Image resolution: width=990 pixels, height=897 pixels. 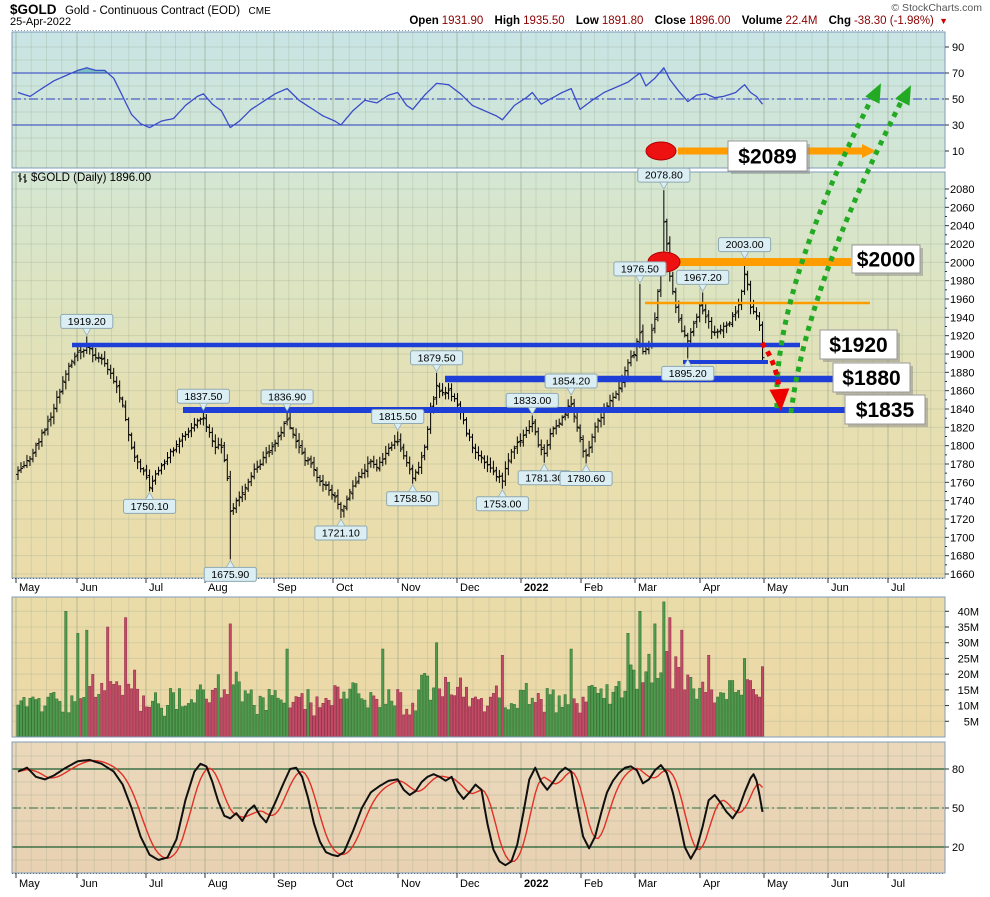 I want to click on svg-text: 2080, so click(x=962, y=190).